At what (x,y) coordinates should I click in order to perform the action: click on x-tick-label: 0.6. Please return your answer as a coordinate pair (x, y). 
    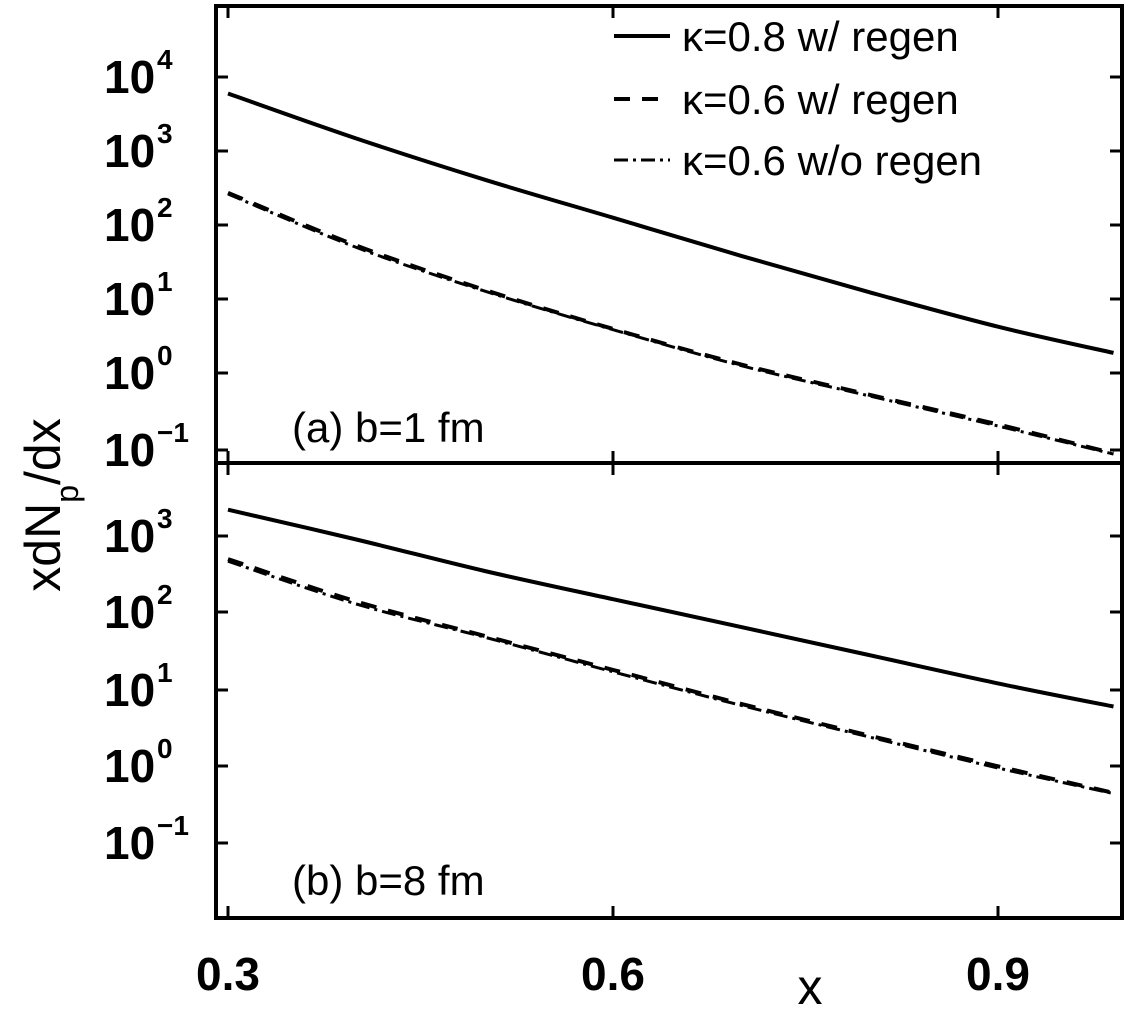
    Looking at the image, I should click on (613, 974).